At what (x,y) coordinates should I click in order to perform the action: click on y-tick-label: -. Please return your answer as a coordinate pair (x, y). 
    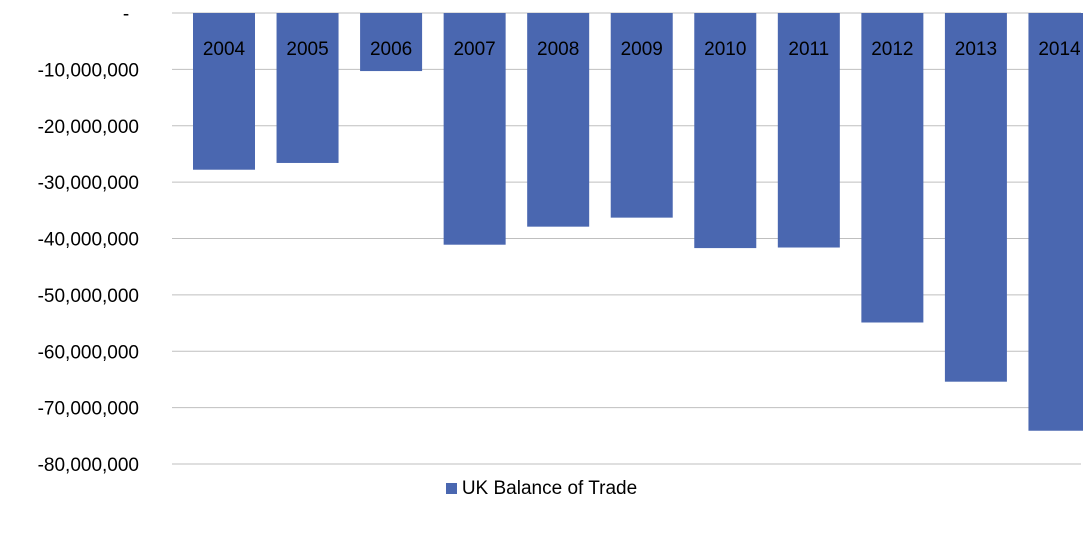
    Looking at the image, I should click on (126, 14).